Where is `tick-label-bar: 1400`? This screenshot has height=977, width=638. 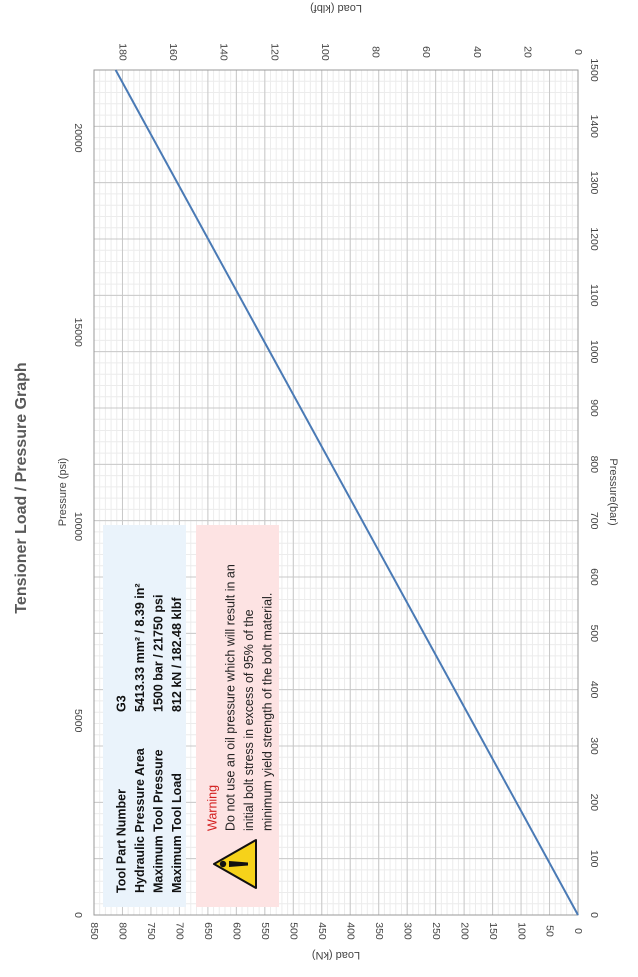 tick-label-bar: 1400 is located at coordinates (594, 127).